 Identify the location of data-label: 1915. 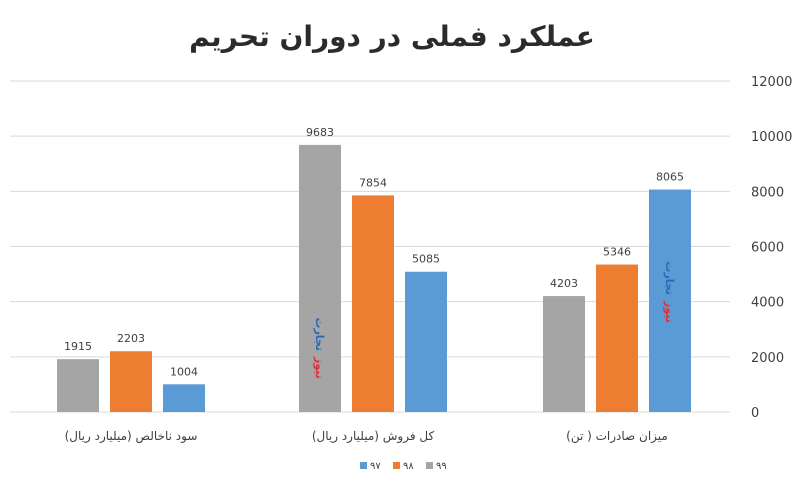
(78, 346).